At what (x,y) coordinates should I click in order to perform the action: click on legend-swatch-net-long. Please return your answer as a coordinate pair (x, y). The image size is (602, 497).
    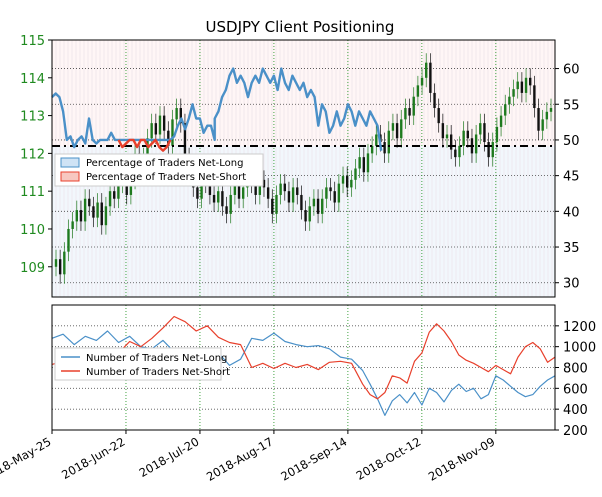
    Looking at the image, I should click on (70, 162).